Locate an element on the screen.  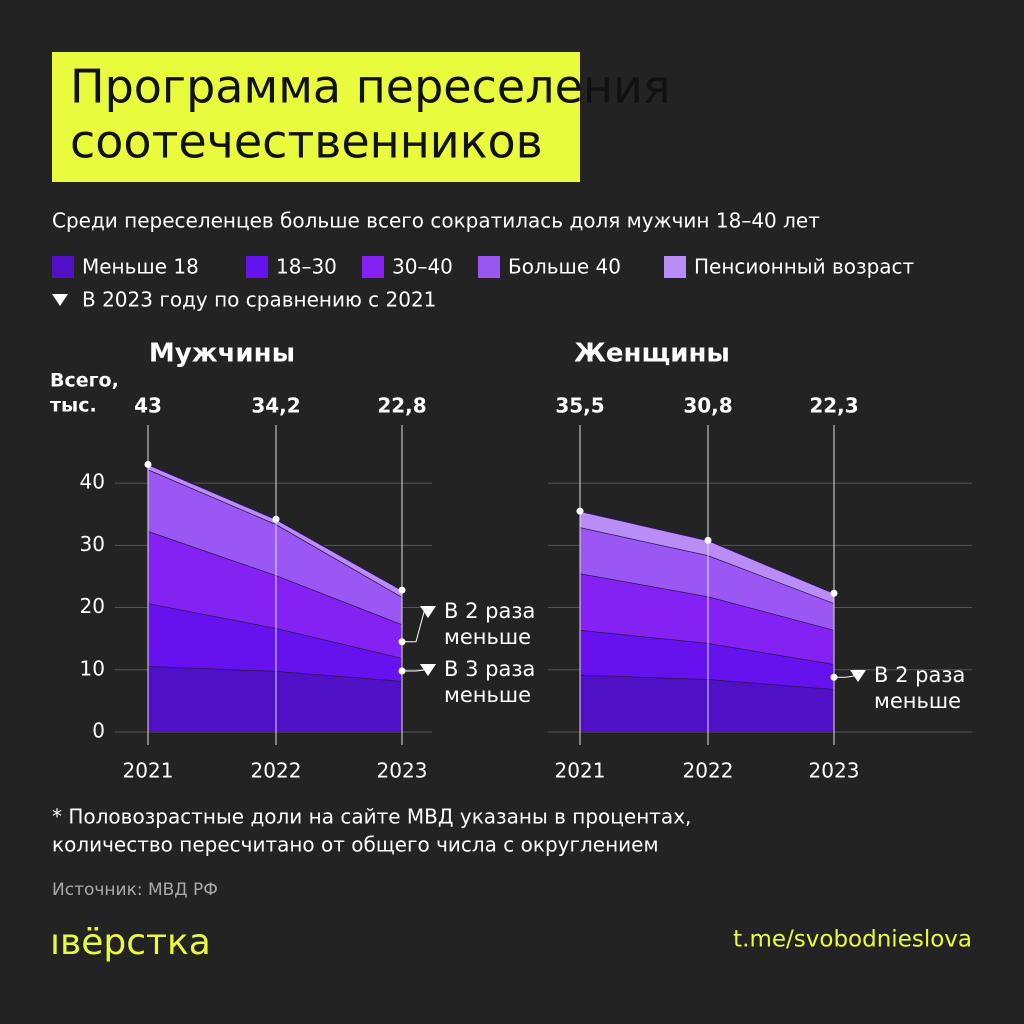
legend-label: 18–30 is located at coordinates (306, 267).